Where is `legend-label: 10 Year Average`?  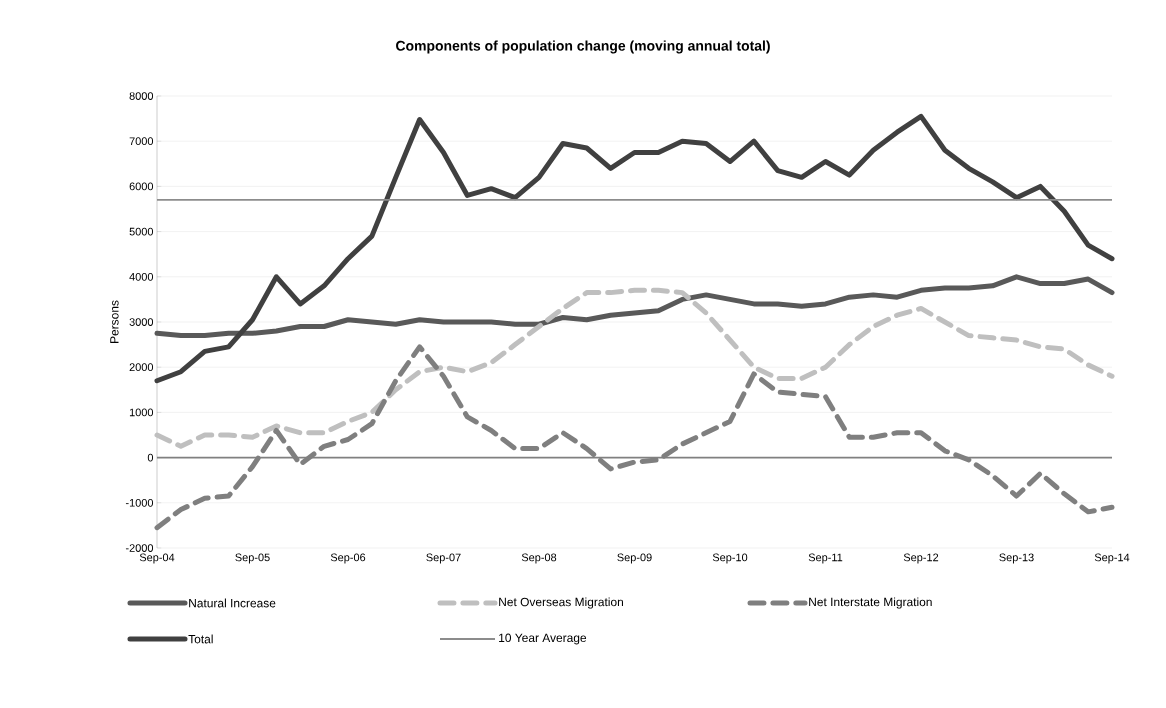 legend-label: 10 Year Average is located at coordinates (543, 639).